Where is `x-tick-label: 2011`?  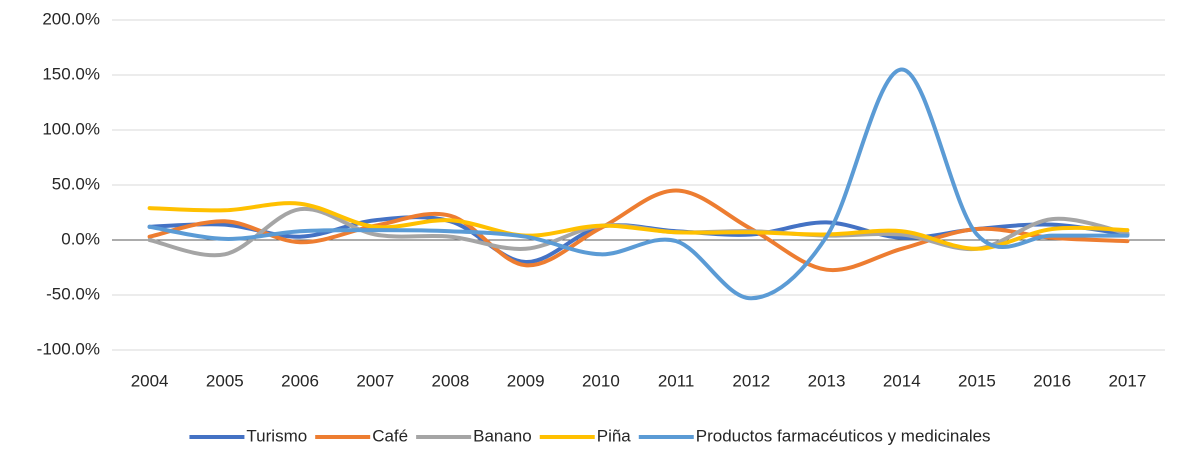 x-tick-label: 2011 is located at coordinates (676, 380).